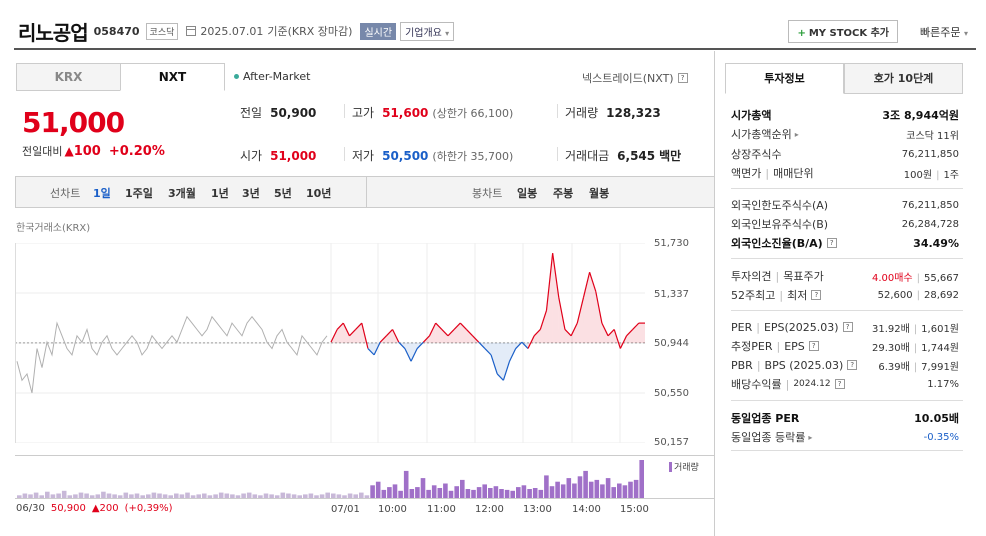 The height and width of the screenshot is (536, 986). I want to click on divider, so click(847, 310).